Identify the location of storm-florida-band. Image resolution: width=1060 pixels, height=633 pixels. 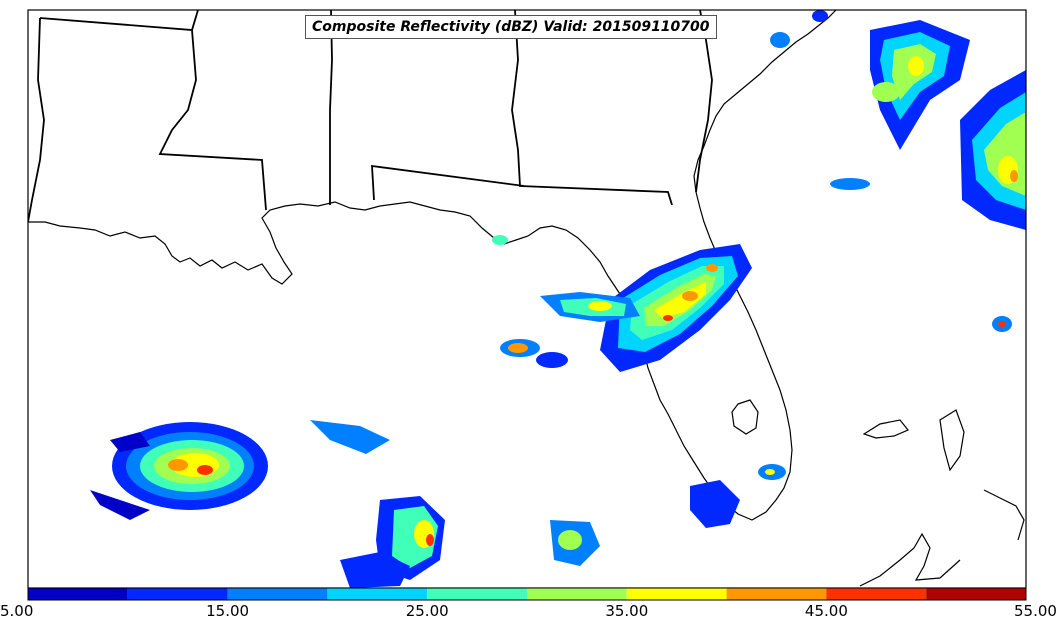
(676, 308).